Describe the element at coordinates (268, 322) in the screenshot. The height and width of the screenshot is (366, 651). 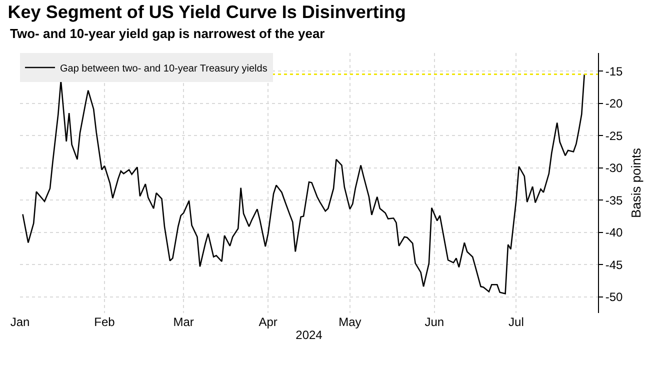
I see `x-tick-label: Apr` at that location.